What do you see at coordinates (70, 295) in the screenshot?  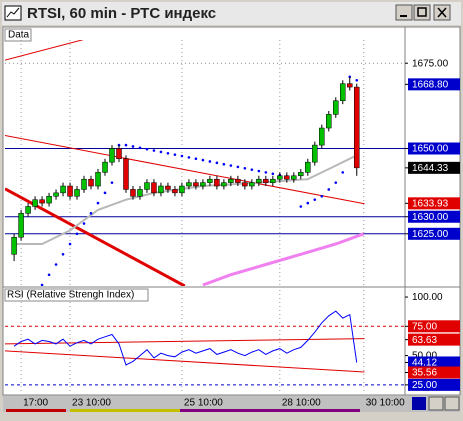 I see `rsi-panel-label: RSI (Relative Strengh Index)` at bounding box center [70, 295].